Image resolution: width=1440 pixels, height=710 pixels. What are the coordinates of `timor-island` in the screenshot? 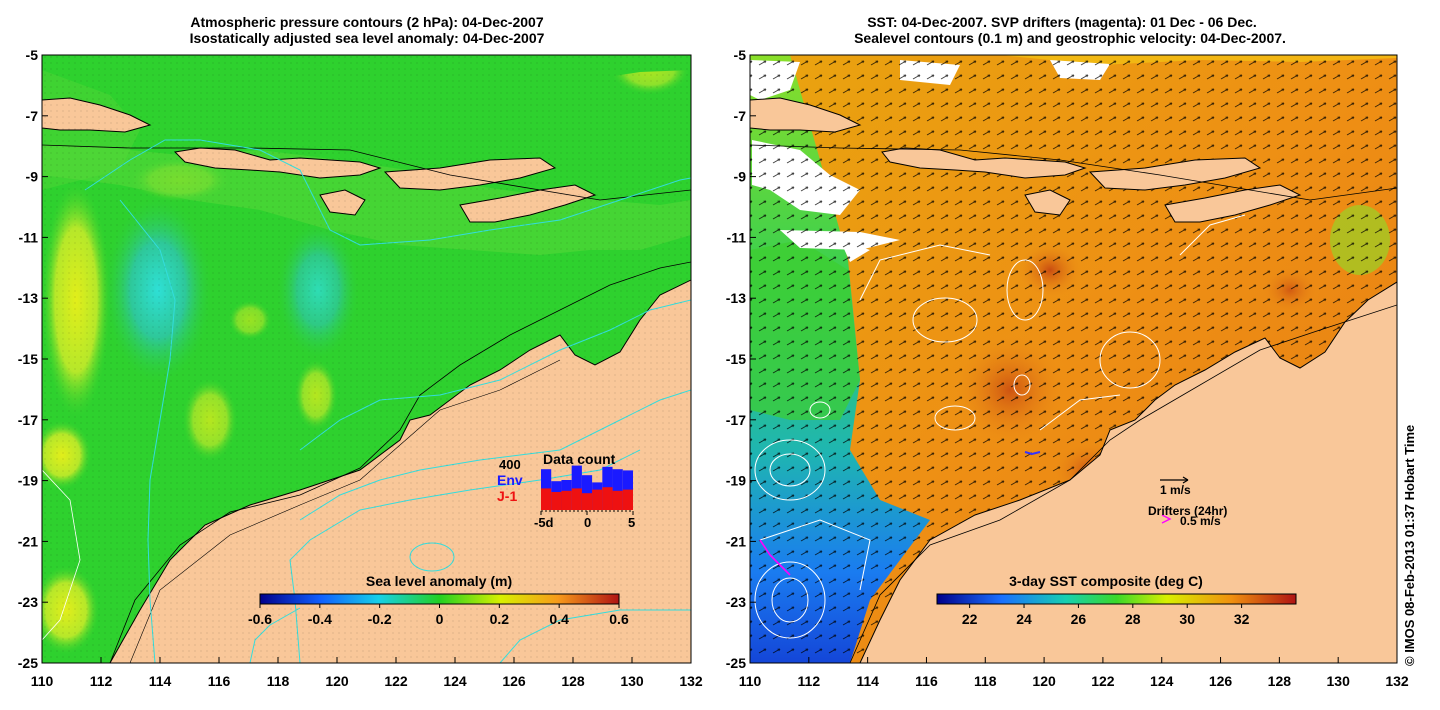 It's located at (1233, 203).